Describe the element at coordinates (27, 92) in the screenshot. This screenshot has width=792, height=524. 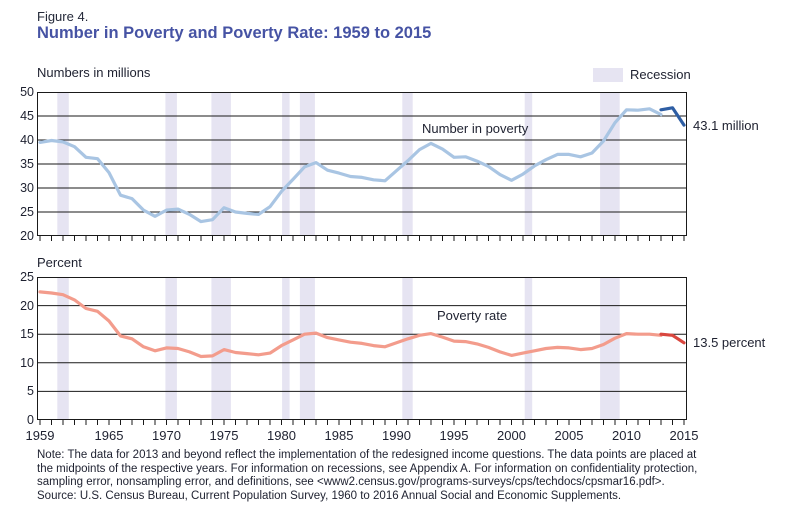
I see `y-tick-label: 50` at that location.